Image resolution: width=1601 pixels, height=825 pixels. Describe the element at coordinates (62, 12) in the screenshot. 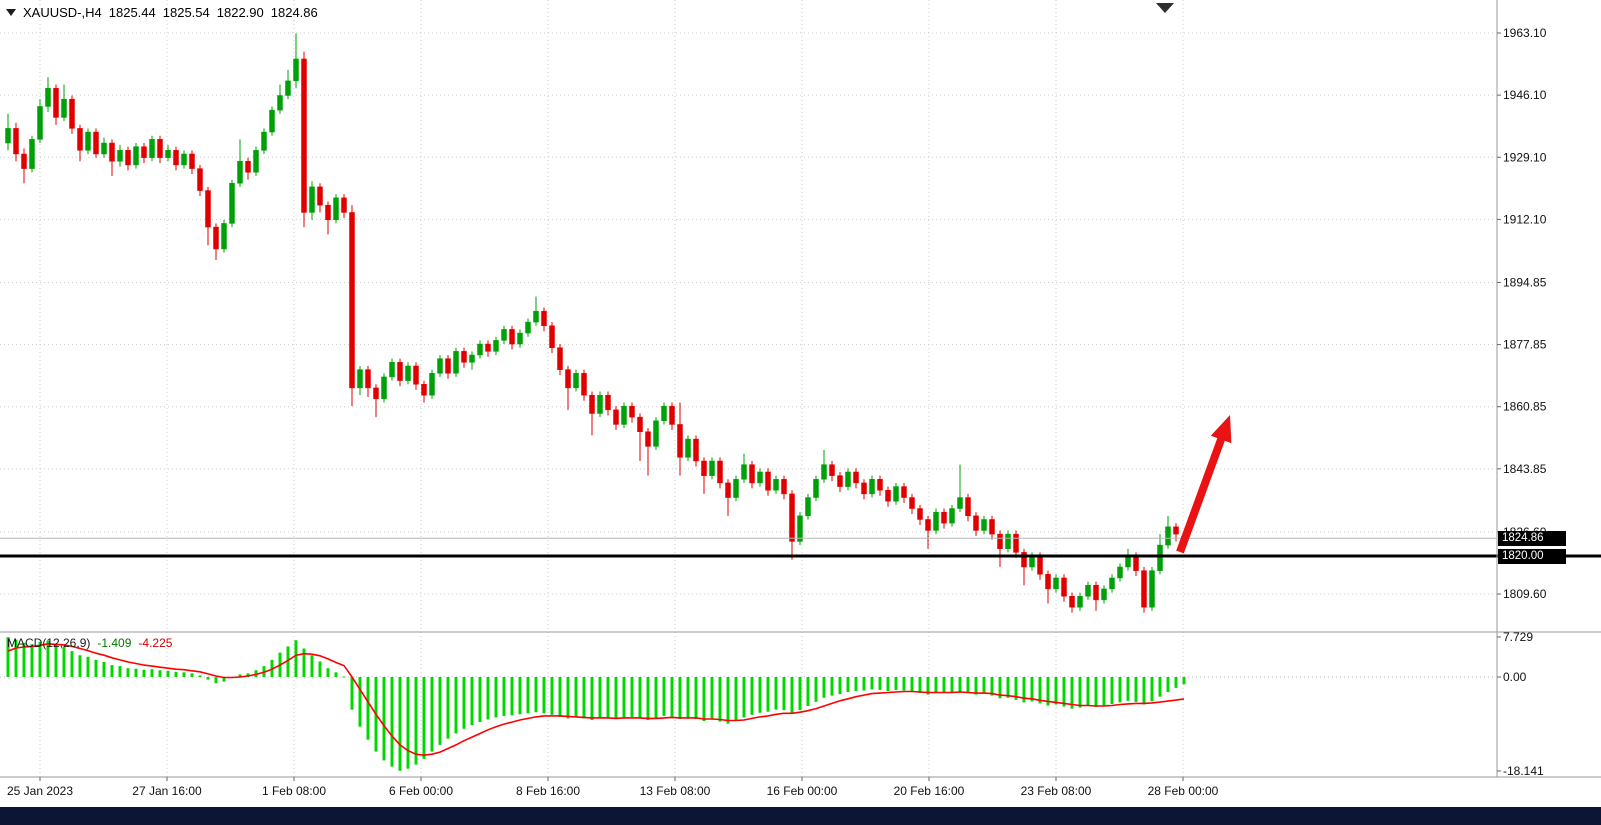

I see `symbol-period-label: XAUUSD-,H4` at that location.